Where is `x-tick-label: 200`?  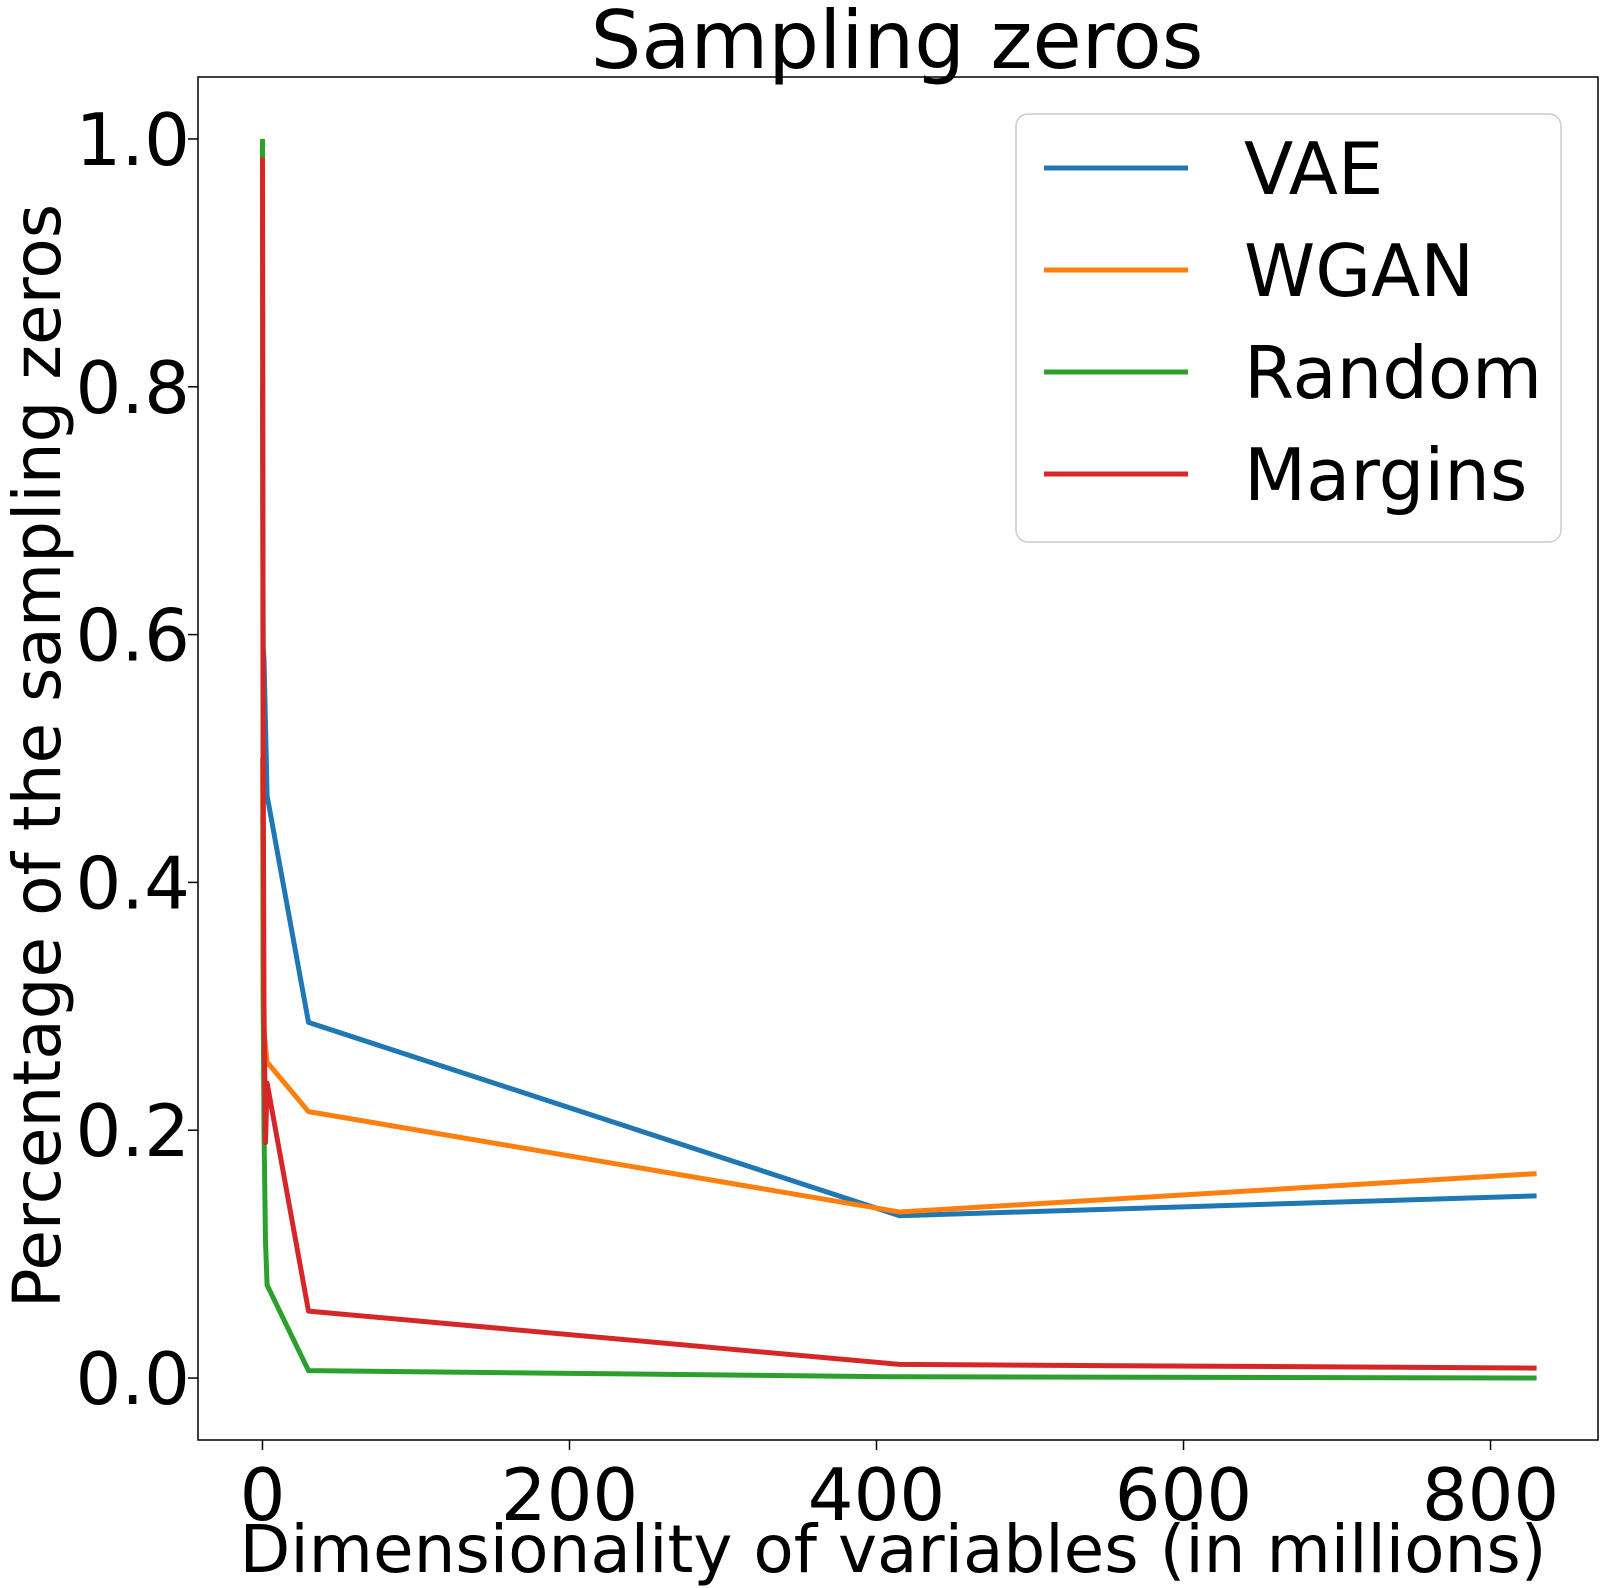 x-tick-label: 200 is located at coordinates (569, 1495).